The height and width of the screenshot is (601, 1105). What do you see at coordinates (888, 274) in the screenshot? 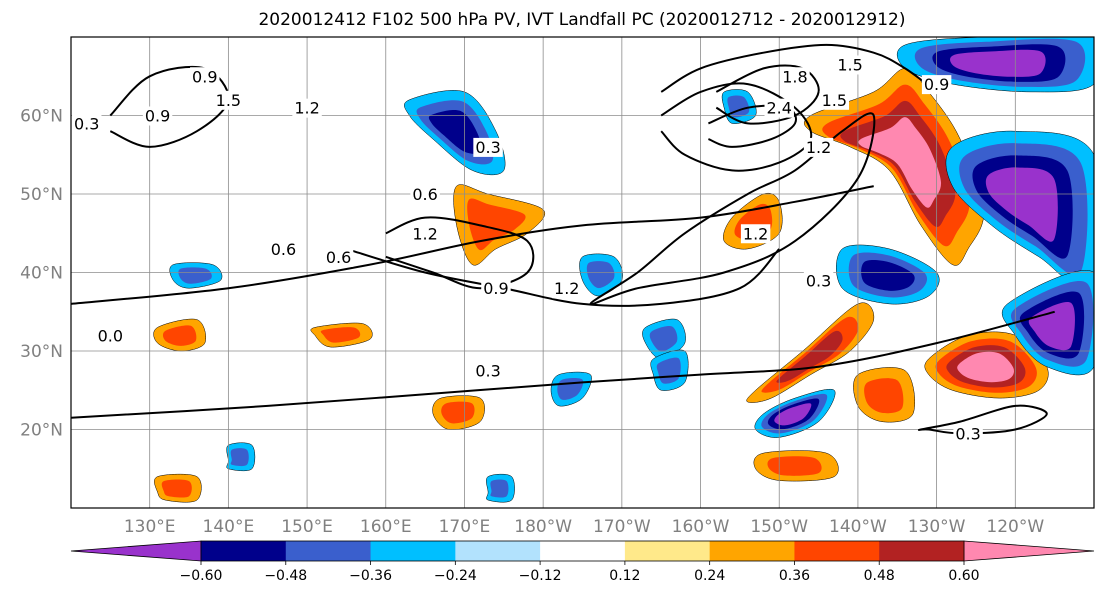
I see `shaded-feature-central-pacific-40n-negative` at bounding box center [888, 274].